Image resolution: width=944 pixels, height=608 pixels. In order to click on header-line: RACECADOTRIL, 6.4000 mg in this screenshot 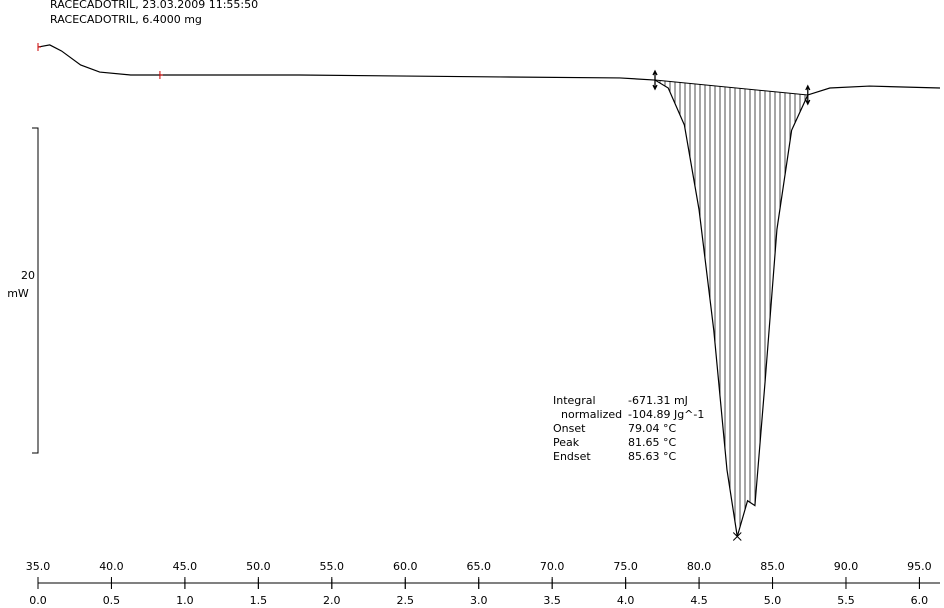, I will do `click(126, 19)`.